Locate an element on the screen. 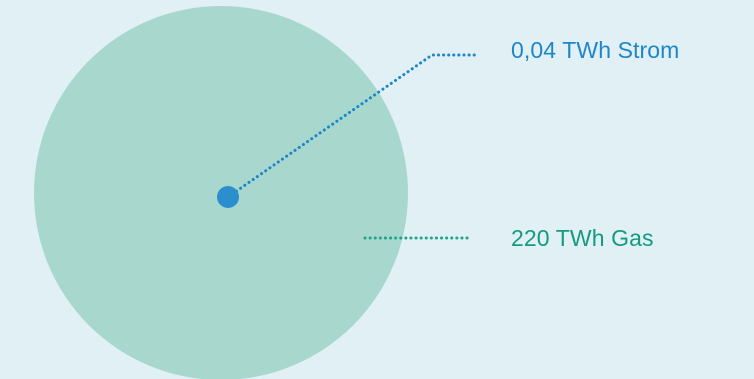 This screenshot has height=379, width=754. gas-label: 220 TWh Gas is located at coordinates (582, 238).